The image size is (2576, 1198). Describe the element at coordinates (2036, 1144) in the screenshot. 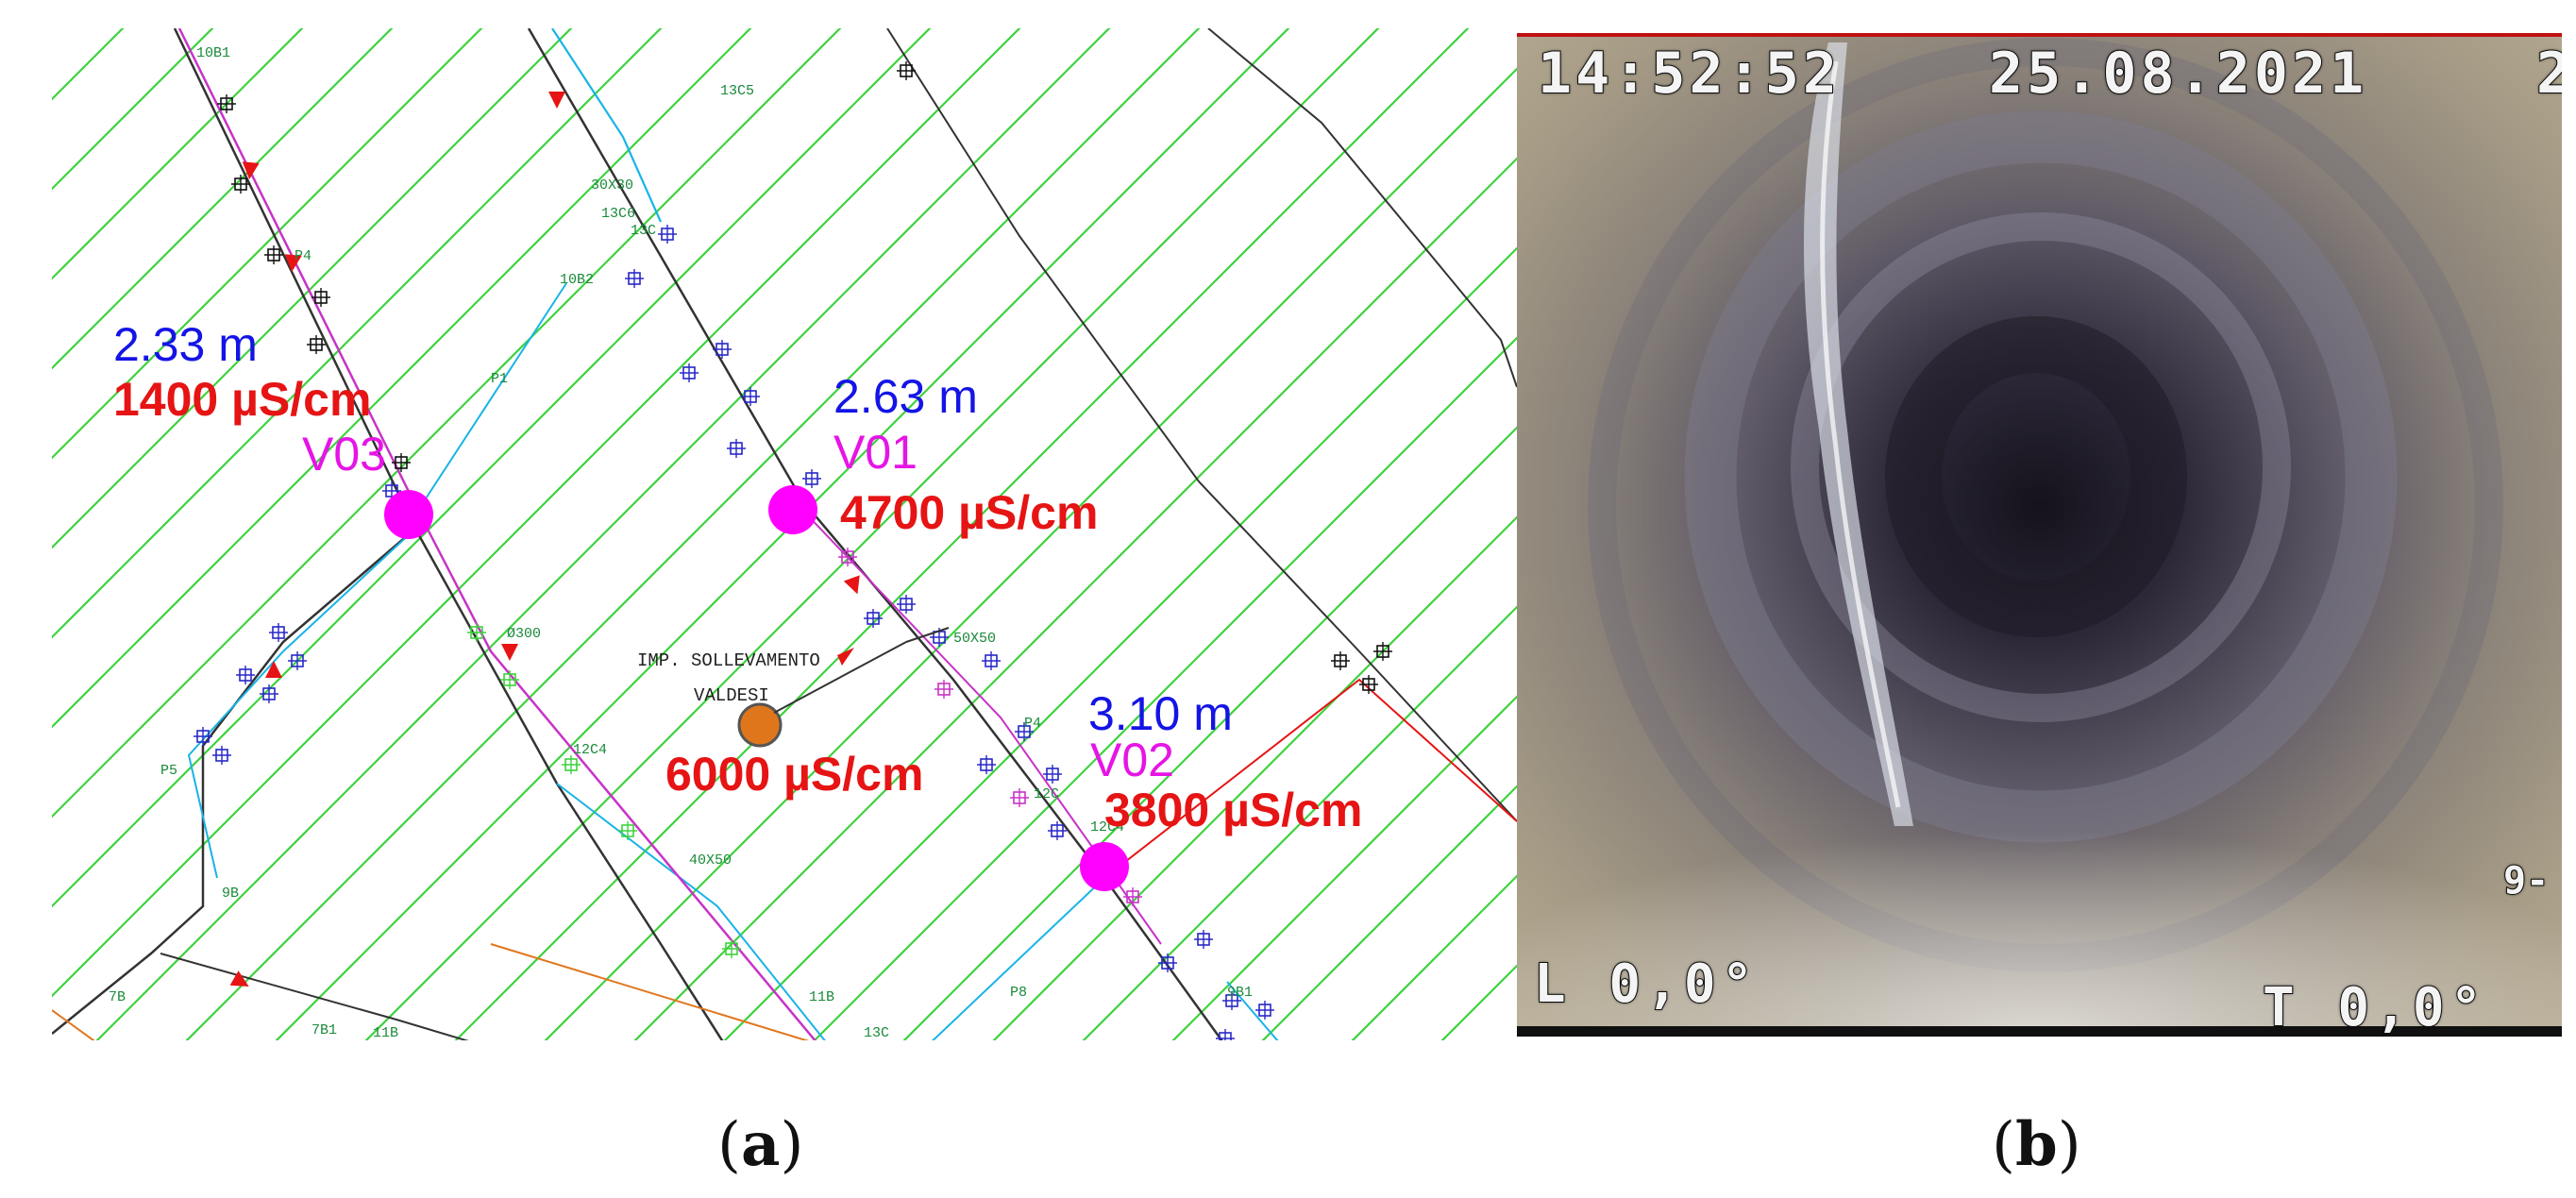

I see `caption-panel-b: (b)` at that location.